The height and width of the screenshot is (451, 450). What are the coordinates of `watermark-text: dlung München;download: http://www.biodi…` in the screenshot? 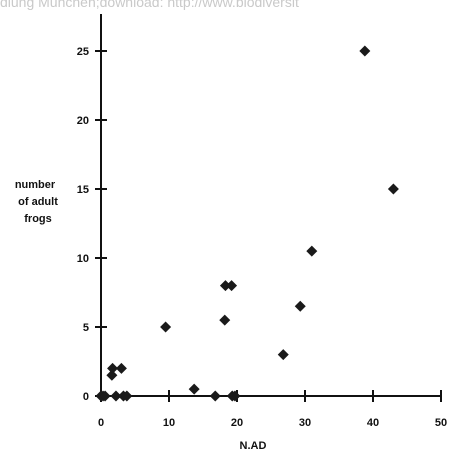 It's located at (149, 5).